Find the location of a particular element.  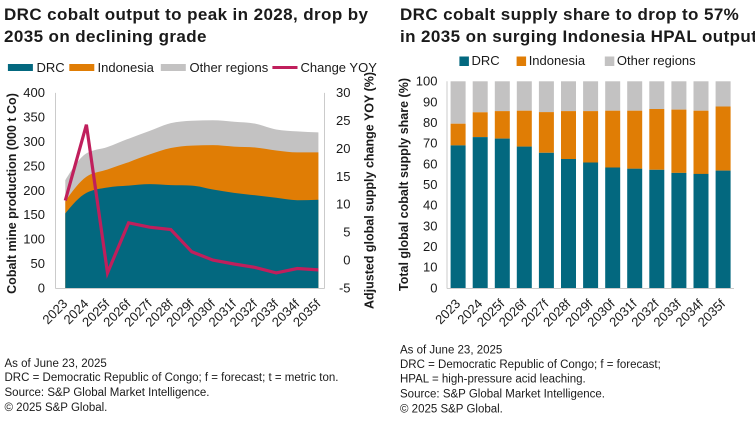

svg-text: 400 is located at coordinates (34, 92).